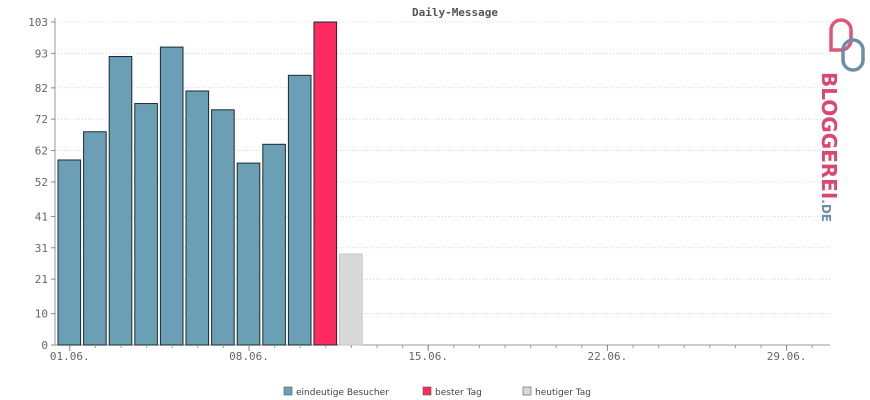  Describe the element at coordinates (342, 393) in the screenshot. I see `legend-label: eindeutige Besucher` at that location.